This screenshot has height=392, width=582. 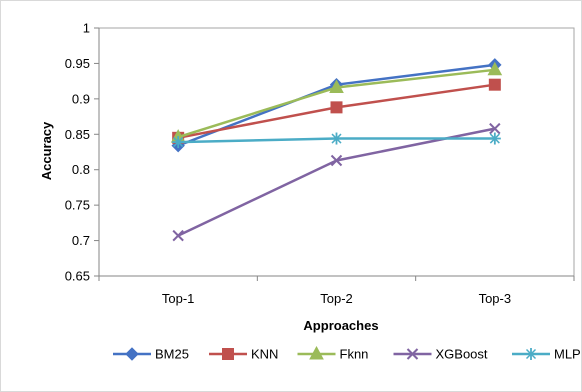 What do you see at coordinates (81, 240) in the screenshot?
I see `y-tick-label: 0.7` at bounding box center [81, 240].